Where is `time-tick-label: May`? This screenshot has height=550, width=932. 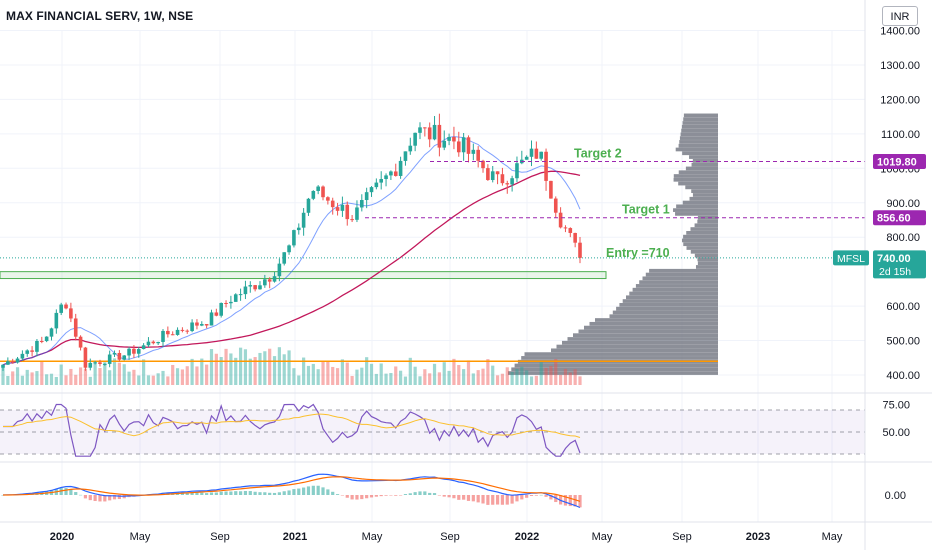 time-tick-label: May is located at coordinates (602, 537).